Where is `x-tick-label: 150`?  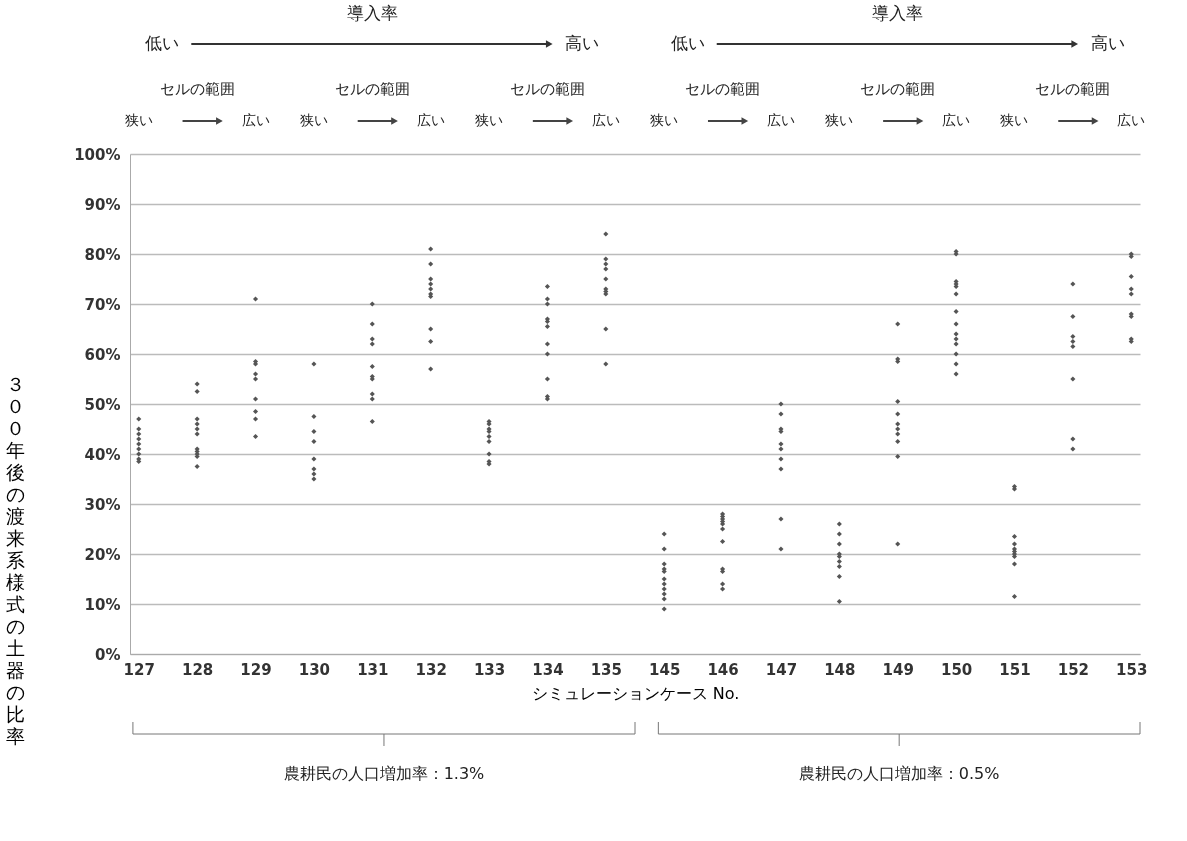 x-tick-label: 150 is located at coordinates (956, 669).